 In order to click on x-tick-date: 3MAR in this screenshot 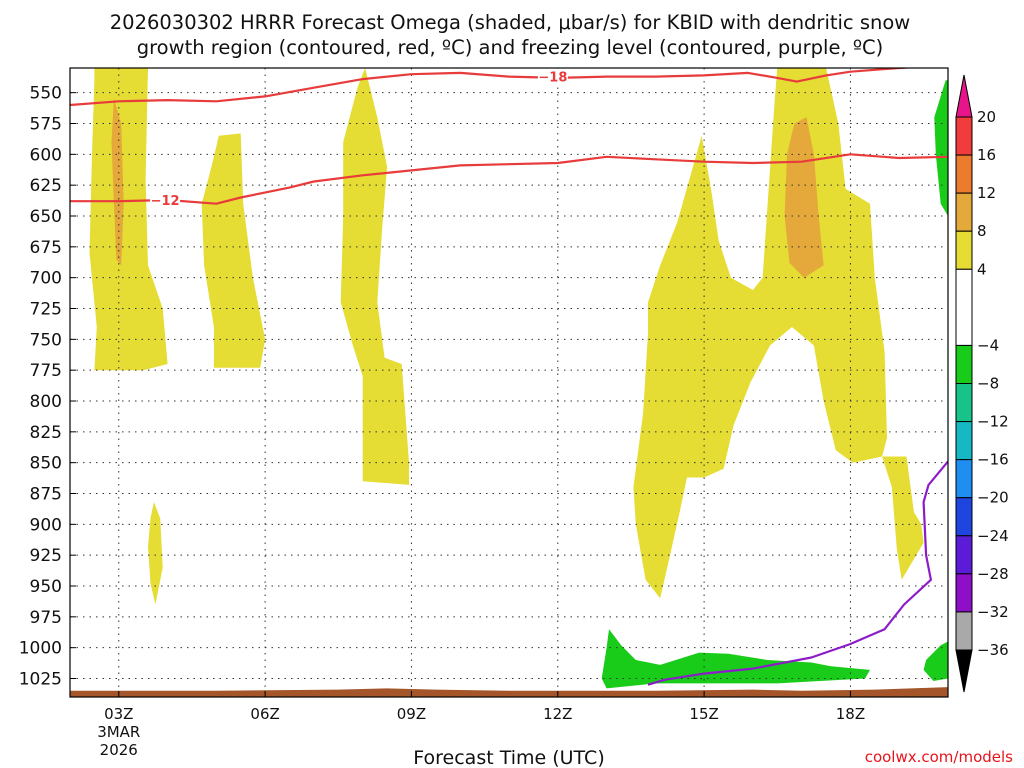, I will do `click(118, 732)`.